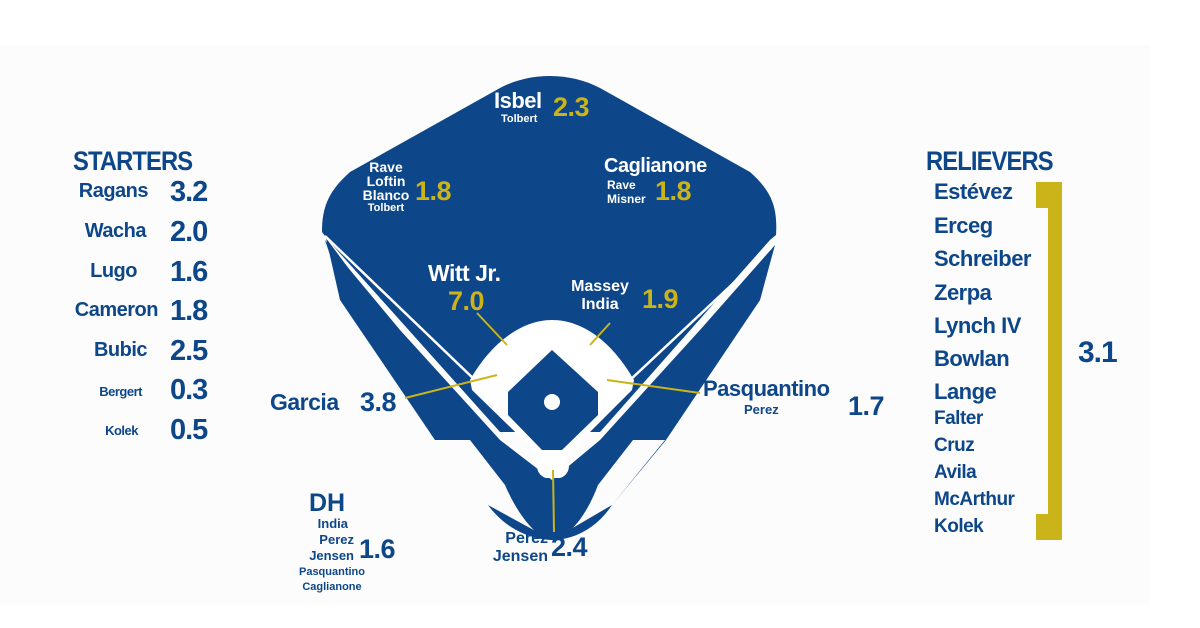 This screenshot has height=628, width=1200. I want to click on starter-value: 1.6, so click(189, 272).